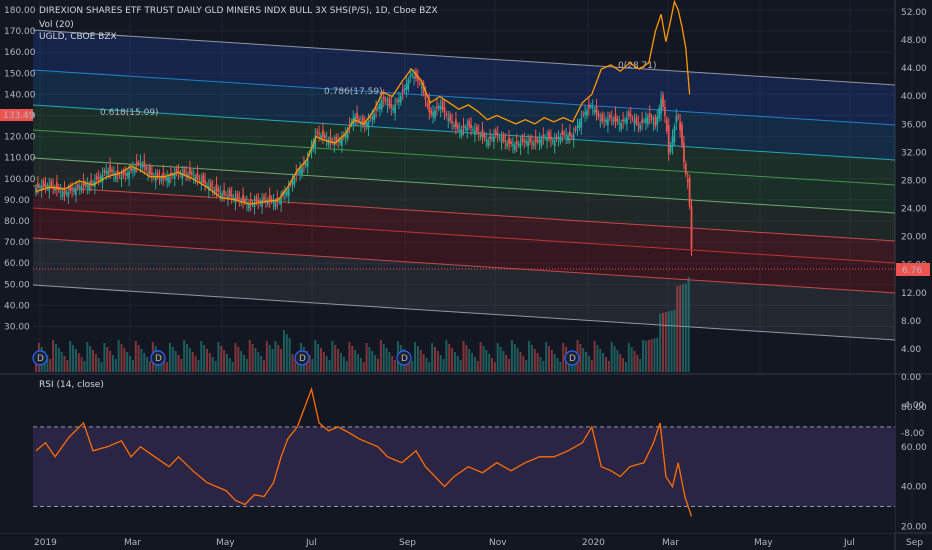 The image size is (932, 550). I want to click on fib-label-zero: 0(28.71), so click(637, 66).